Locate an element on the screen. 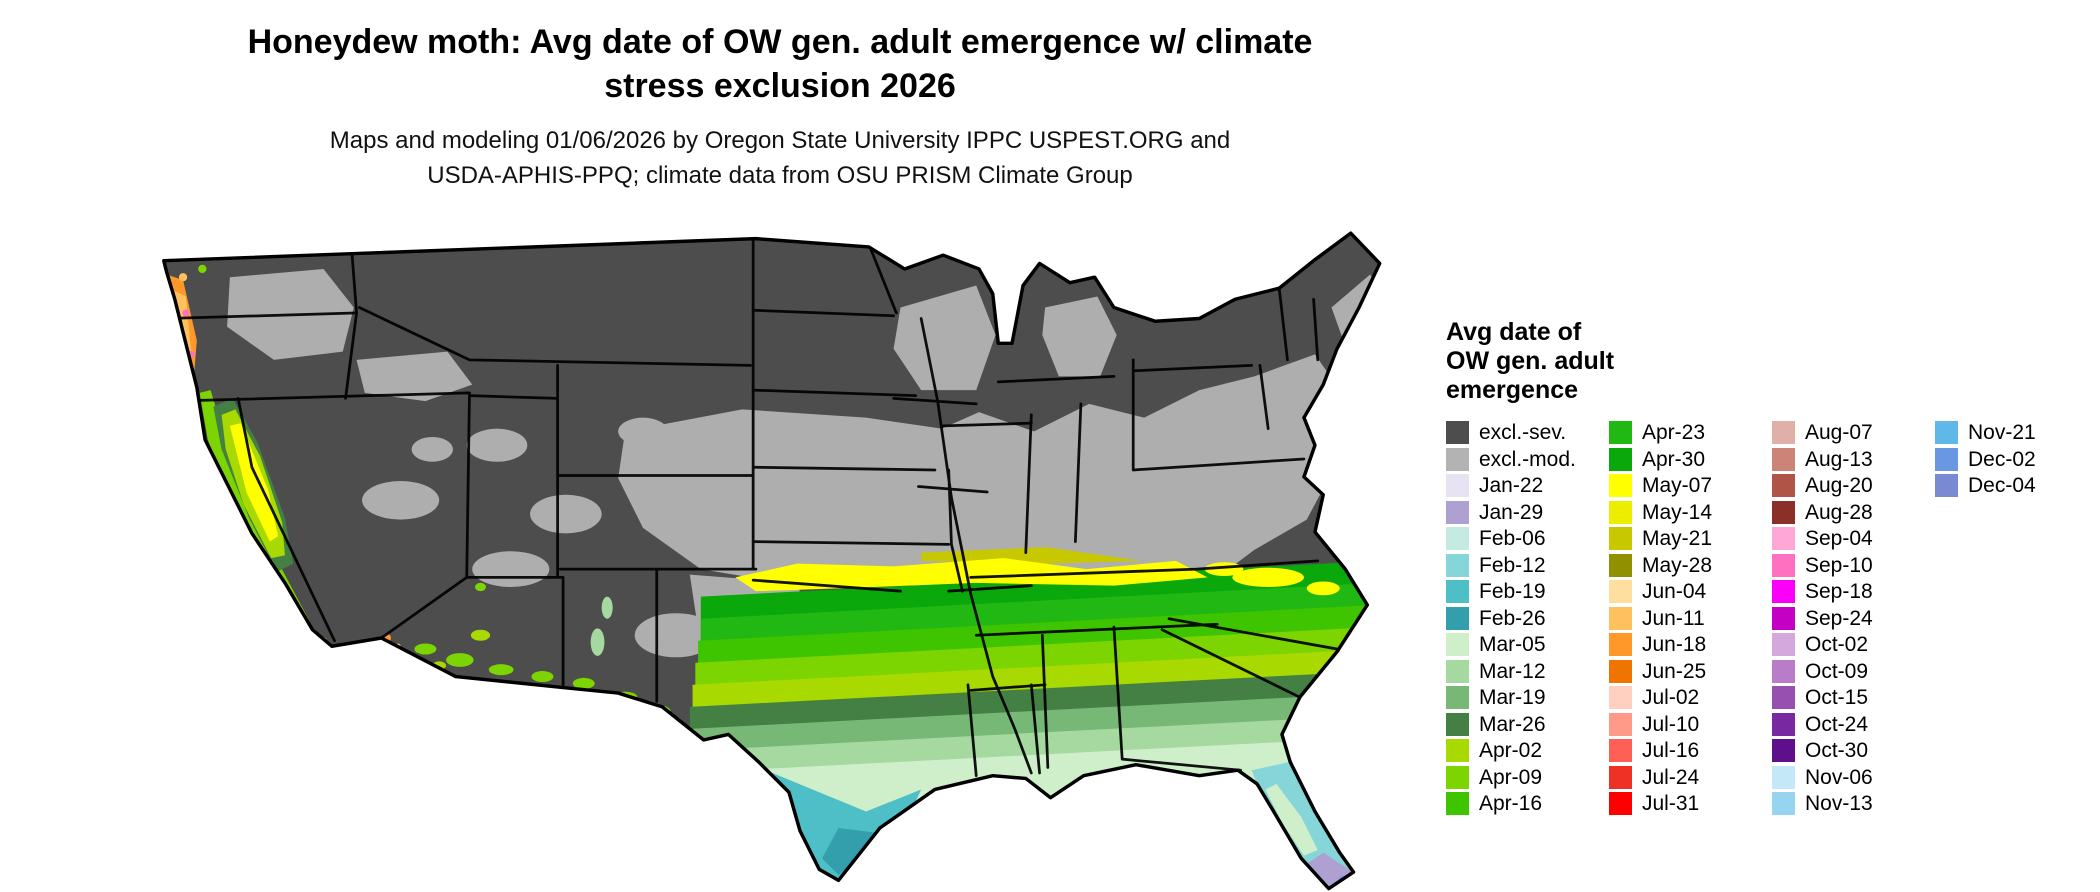  legend-label: May-07 is located at coordinates (1677, 485).